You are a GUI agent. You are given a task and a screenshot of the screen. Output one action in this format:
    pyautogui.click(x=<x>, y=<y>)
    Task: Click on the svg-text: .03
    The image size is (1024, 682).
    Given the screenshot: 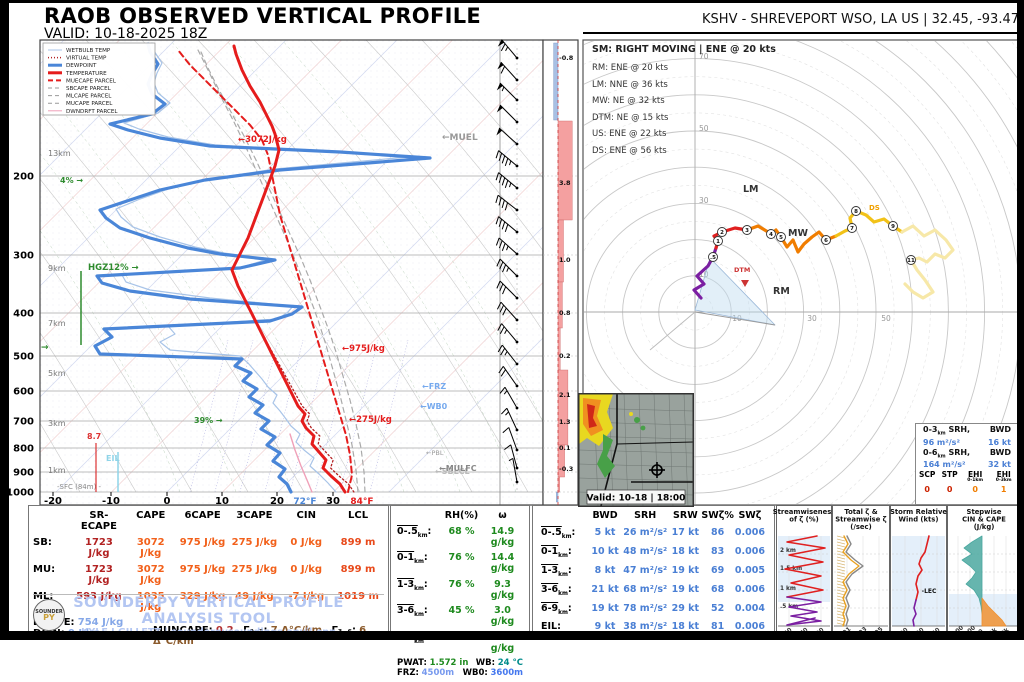 What is the action you would take?
    pyautogui.click(x=862, y=632)
    